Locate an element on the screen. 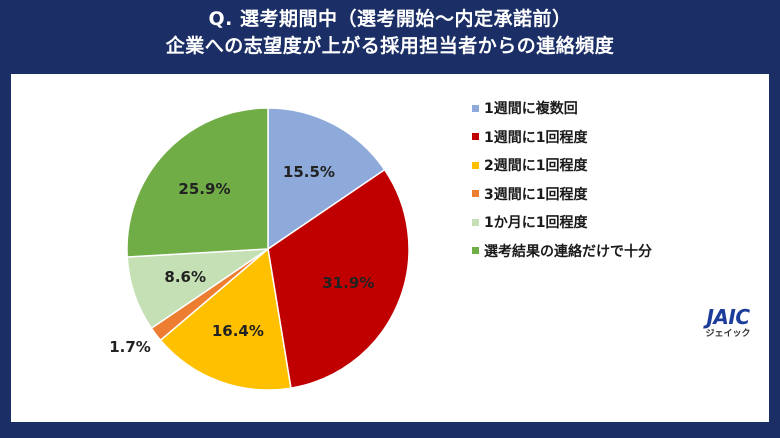 The image size is (780, 438). pie-data-label: 31.9% is located at coordinates (348, 283).